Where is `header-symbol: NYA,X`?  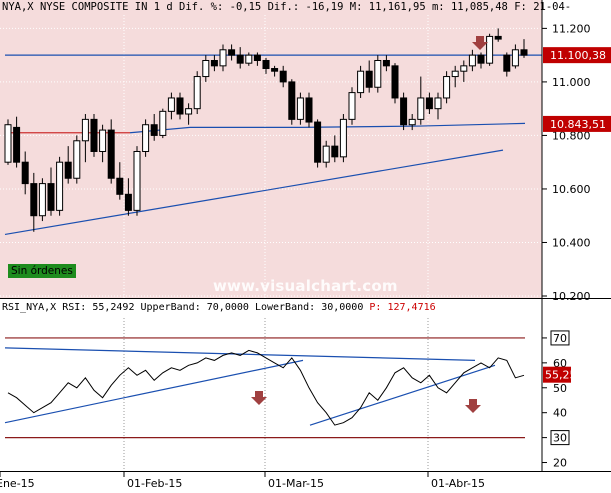 header-symbol: NYA,X is located at coordinates (18, 7).